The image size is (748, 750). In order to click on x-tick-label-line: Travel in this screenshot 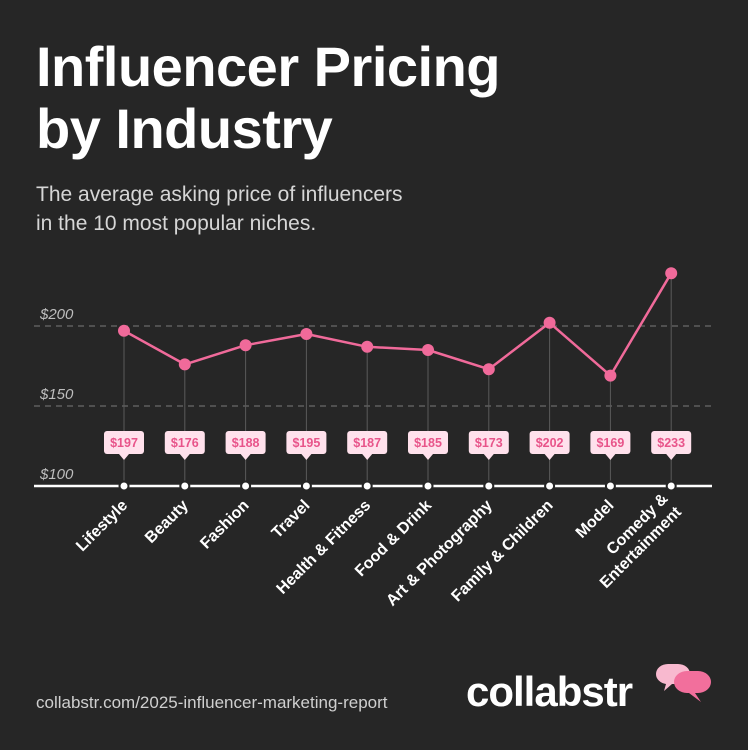, I will do `click(291, 519)`.